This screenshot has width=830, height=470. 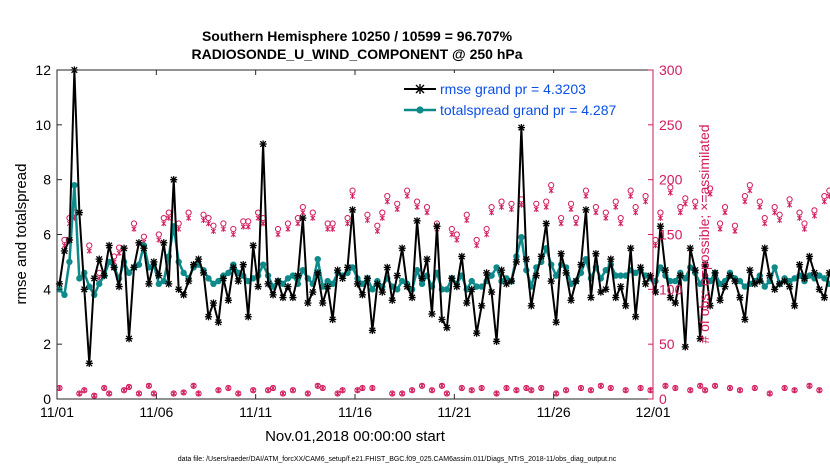 I want to click on y-tick-label: 12, so click(x=43, y=70).